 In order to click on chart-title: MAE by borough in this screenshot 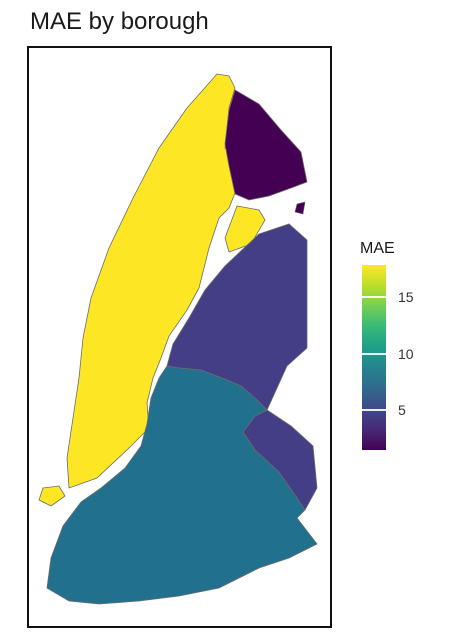, I will do `click(119, 21)`.